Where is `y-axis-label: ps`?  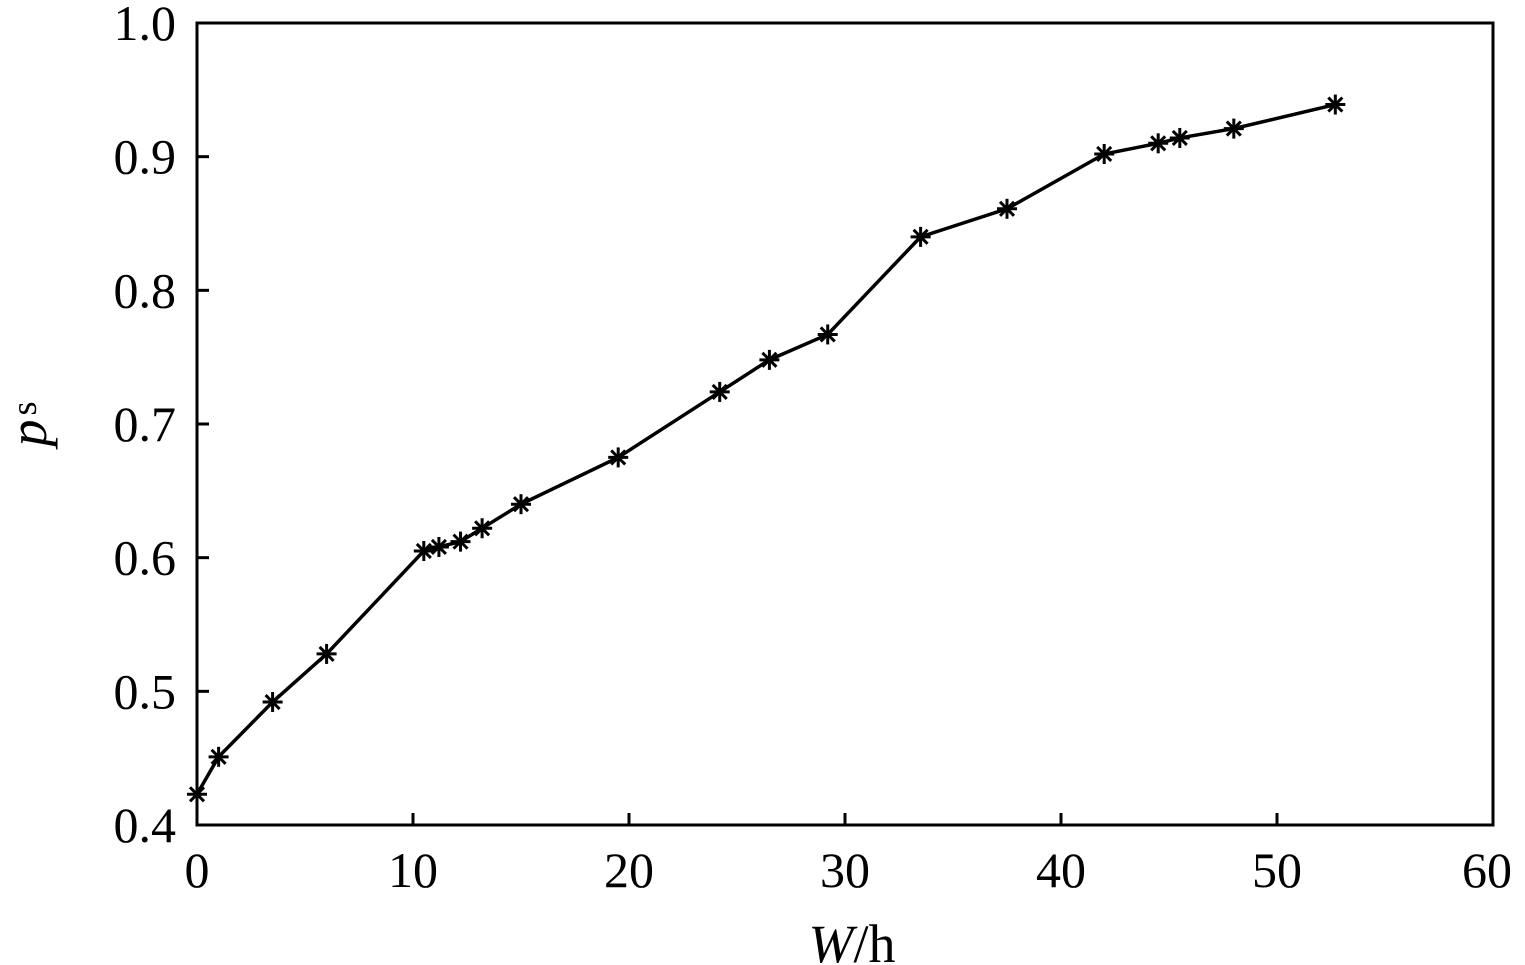 y-axis-label: ps is located at coordinates (29, 425).